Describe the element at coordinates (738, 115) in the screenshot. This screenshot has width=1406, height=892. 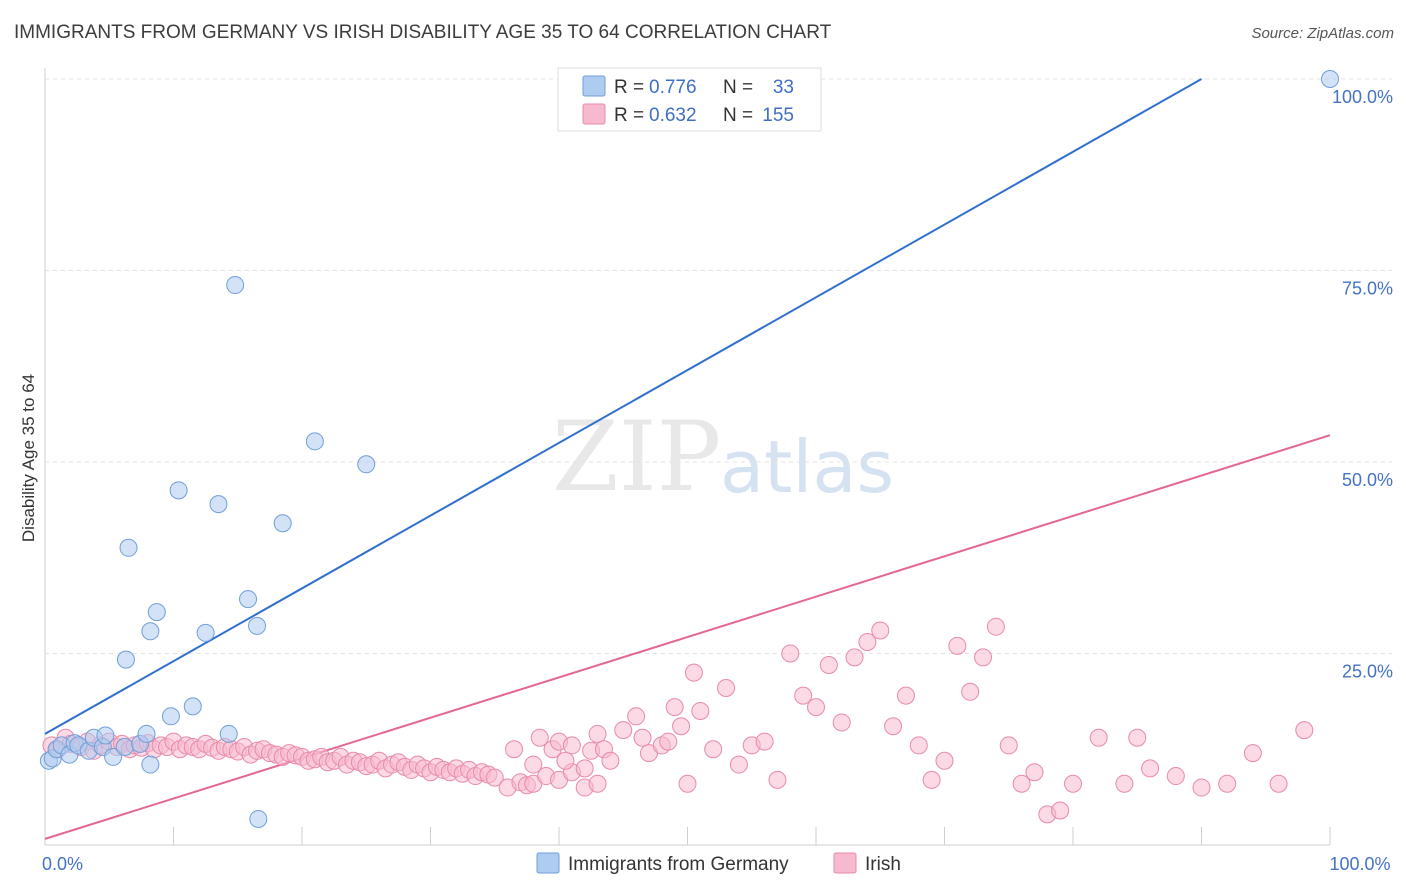
I see `legend-n-label-irish: N =` at that location.